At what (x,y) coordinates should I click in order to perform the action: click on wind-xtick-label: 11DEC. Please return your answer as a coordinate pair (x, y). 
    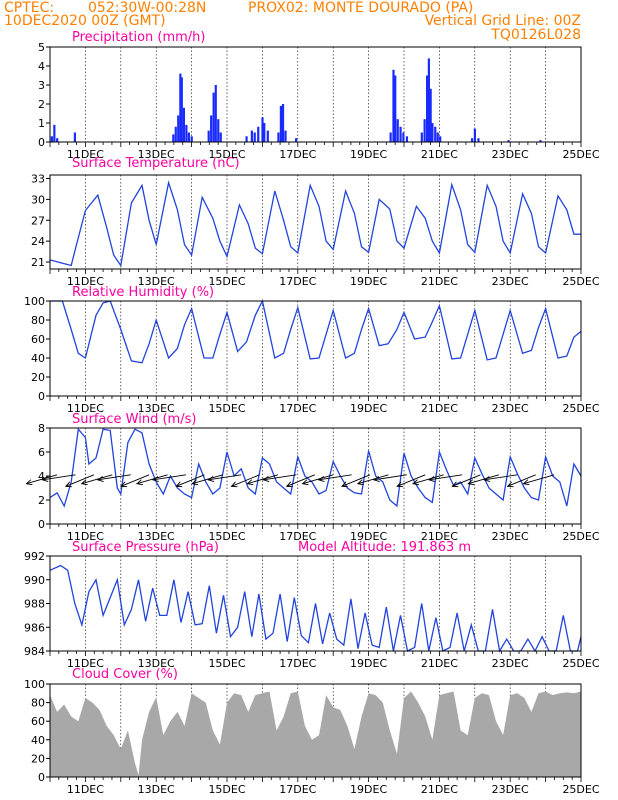
    Looking at the image, I should click on (85, 536).